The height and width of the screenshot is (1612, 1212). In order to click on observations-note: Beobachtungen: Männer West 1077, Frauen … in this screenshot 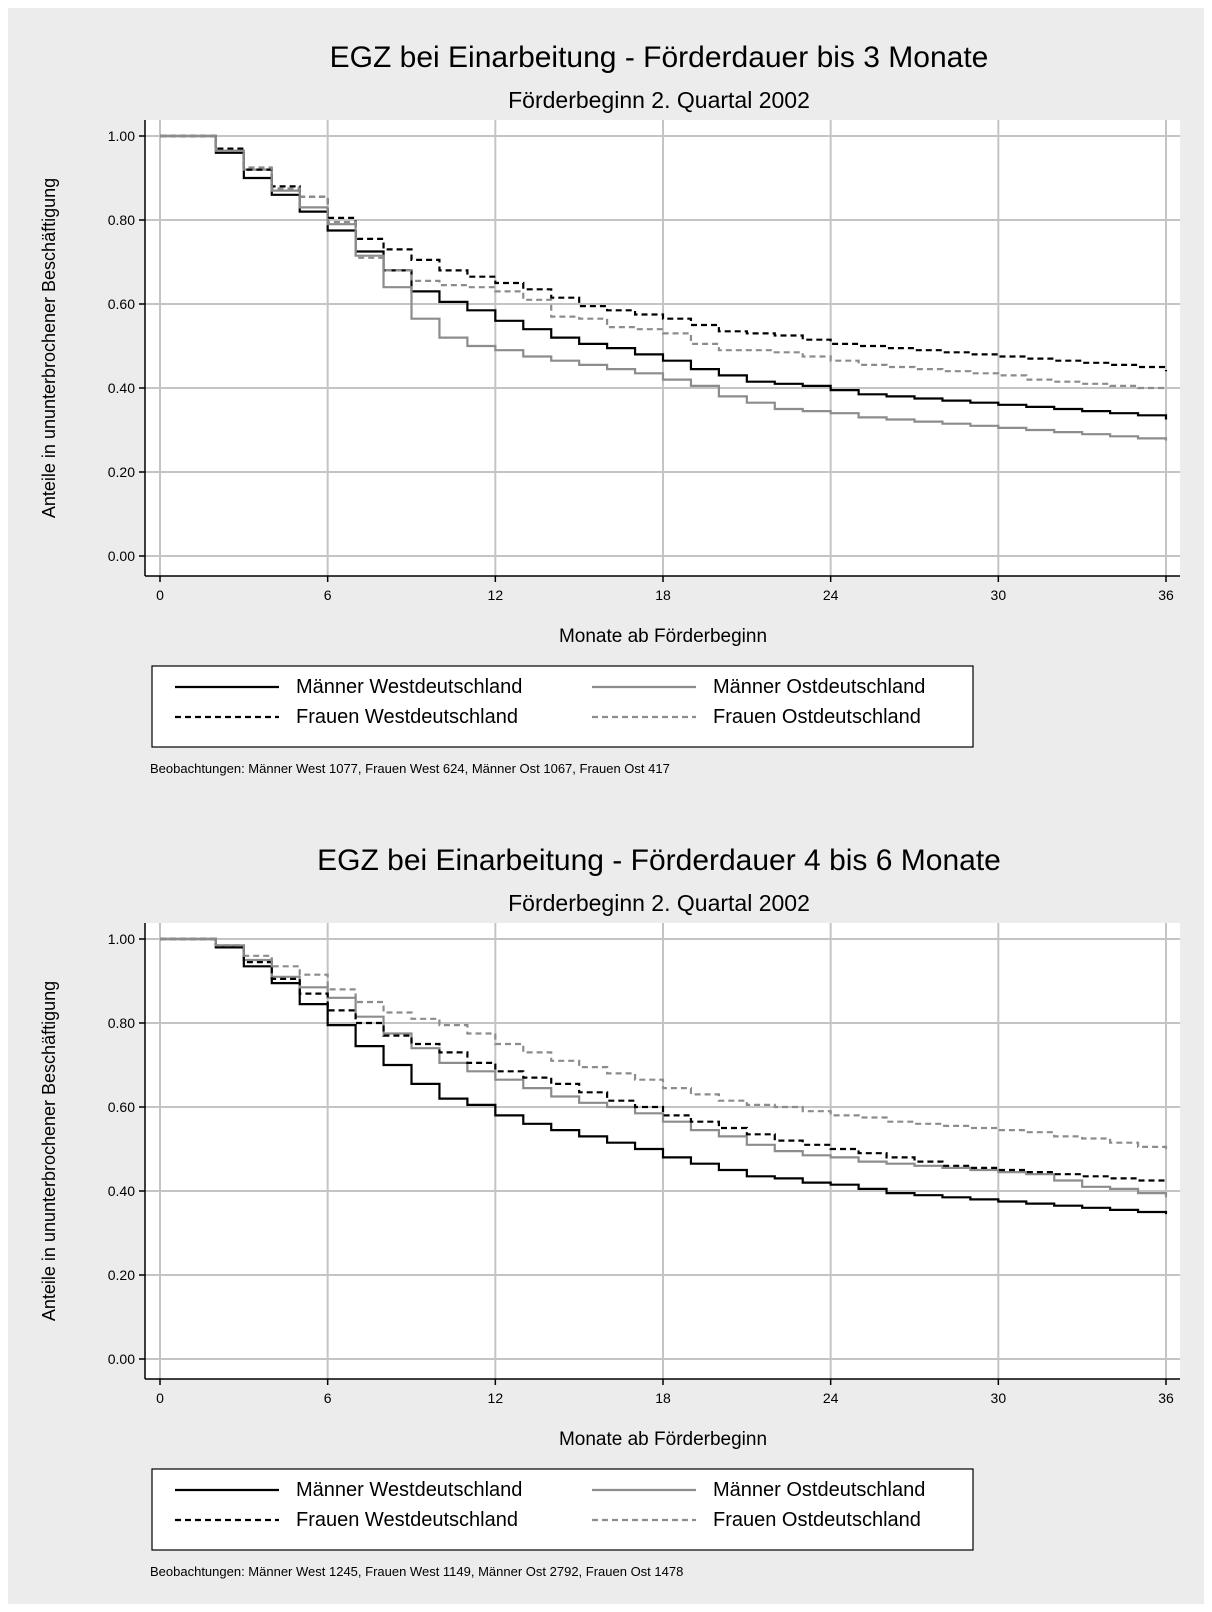, I will do `click(410, 768)`.